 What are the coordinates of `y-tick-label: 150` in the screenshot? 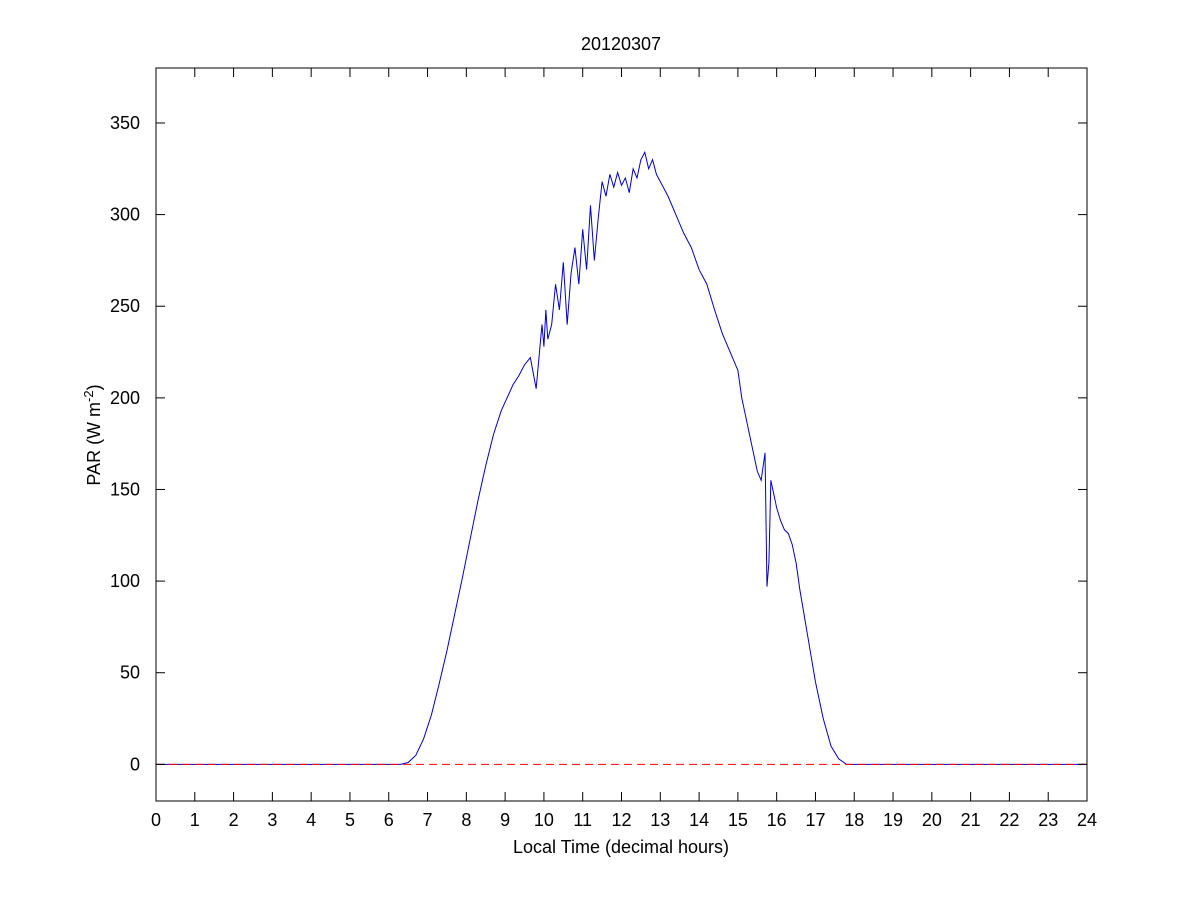 It's located at (125, 489).